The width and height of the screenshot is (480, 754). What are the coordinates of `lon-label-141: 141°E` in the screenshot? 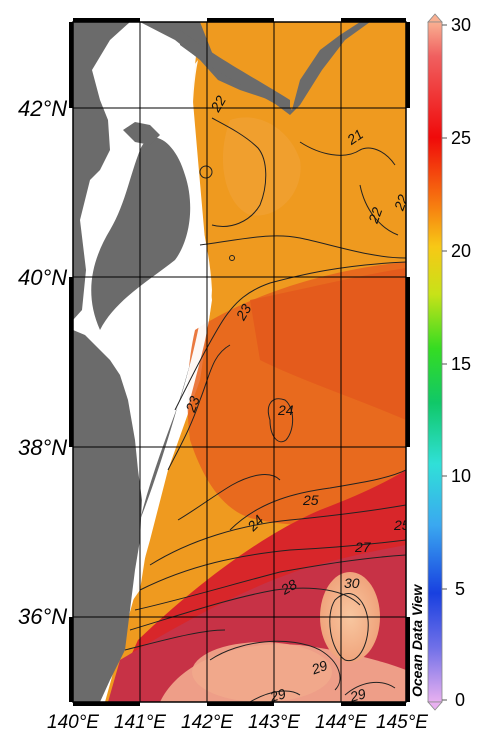 It's located at (140, 722).